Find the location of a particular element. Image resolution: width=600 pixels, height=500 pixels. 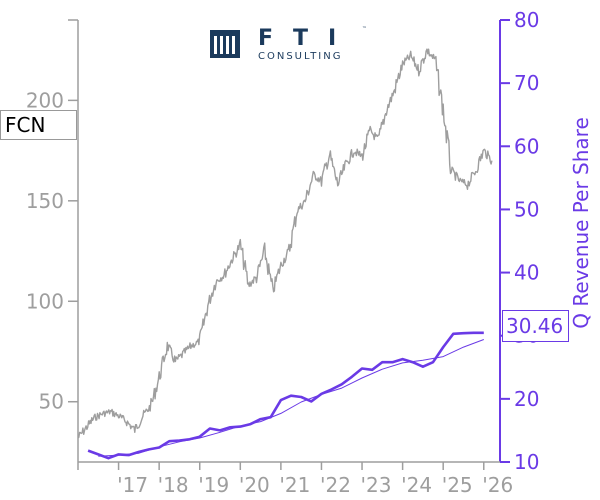

y-left-tick-label: 200 is located at coordinates (45, 100).